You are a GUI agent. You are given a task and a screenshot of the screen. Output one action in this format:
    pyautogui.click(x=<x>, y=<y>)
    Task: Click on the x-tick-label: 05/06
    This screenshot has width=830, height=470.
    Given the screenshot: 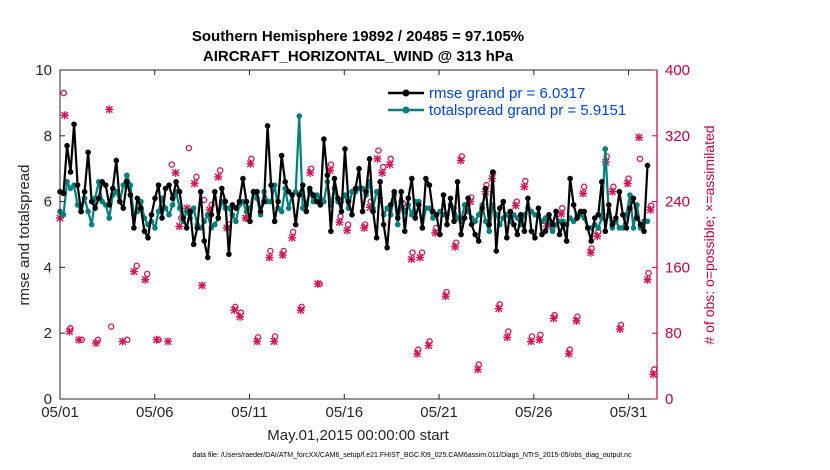 What is the action you would take?
    pyautogui.click(x=155, y=412)
    